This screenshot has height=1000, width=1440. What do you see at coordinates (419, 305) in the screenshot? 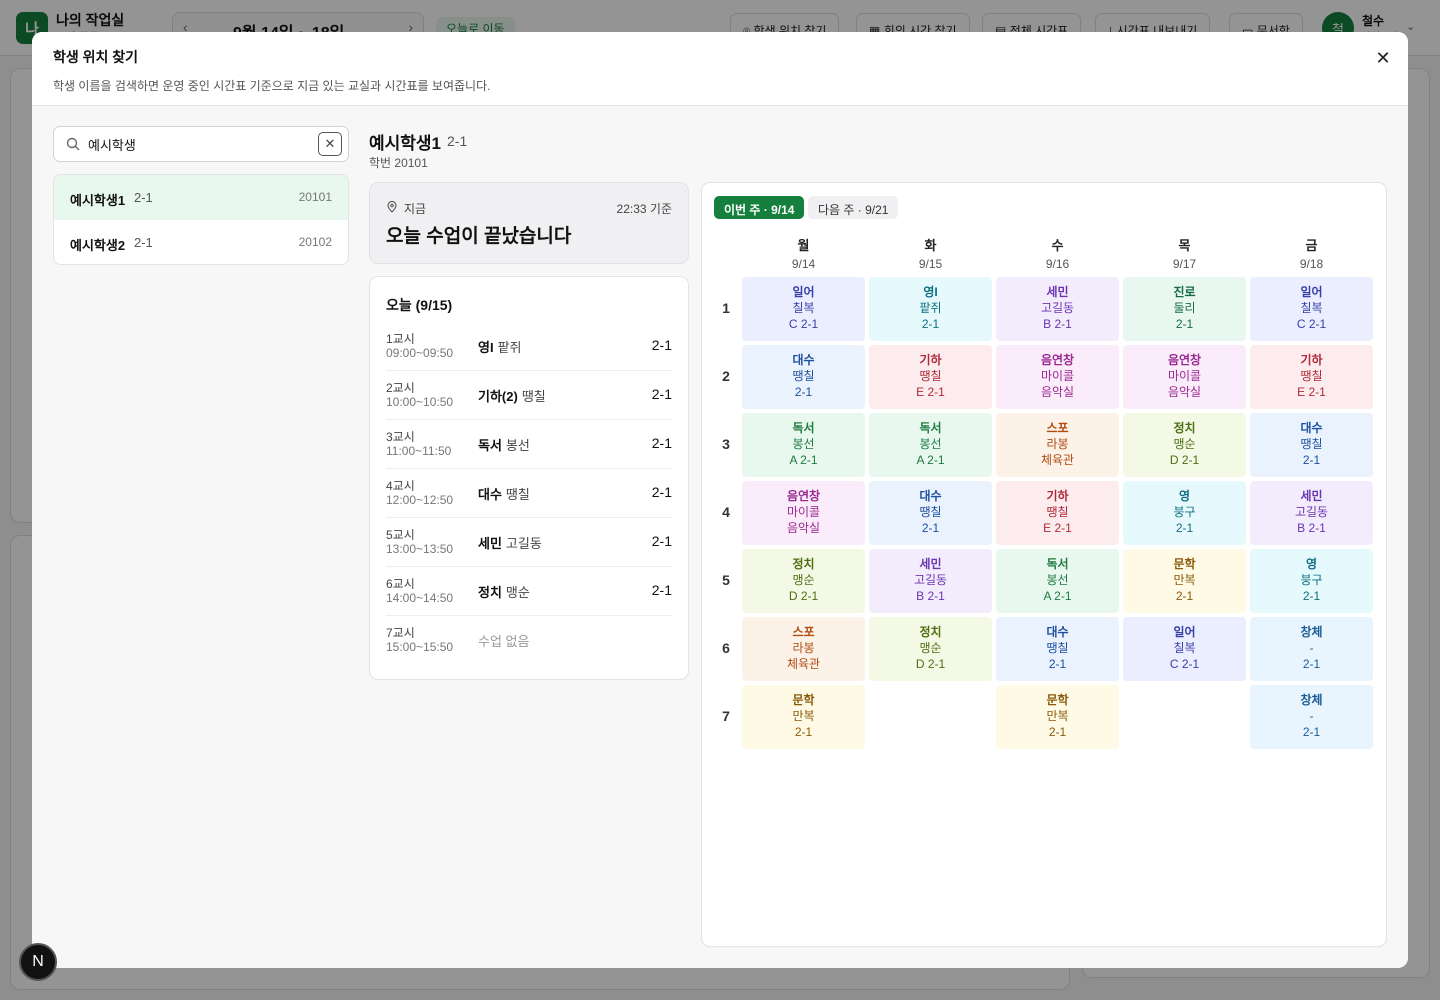
I see `today-title: 오늘 (9/15)` at bounding box center [419, 305].